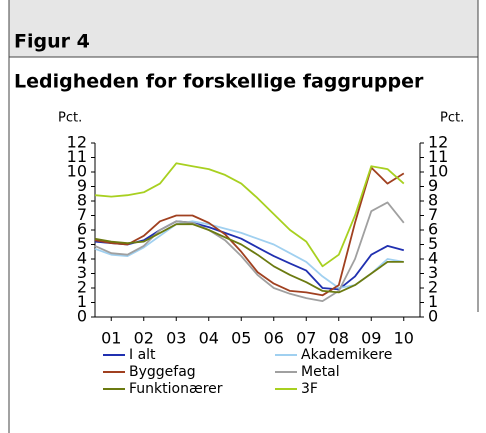 The height and width of the screenshot is (433, 486). I want to click on legend-label: I alt, so click(142, 355).